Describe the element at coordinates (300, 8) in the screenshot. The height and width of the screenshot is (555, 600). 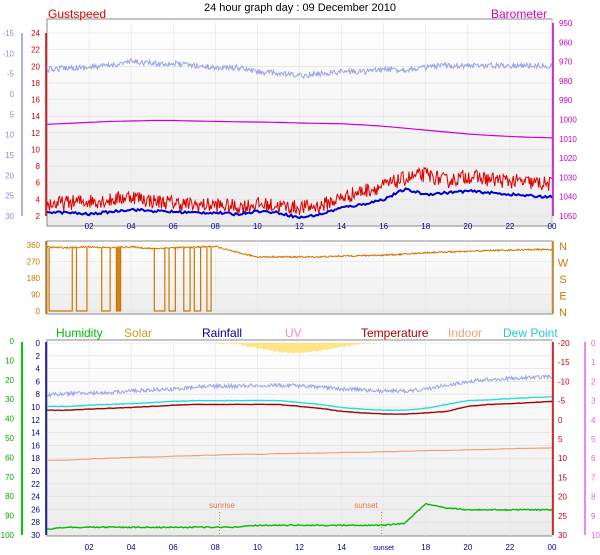
I see `page-title: 24 hour graph day : 09 December 2010` at that location.